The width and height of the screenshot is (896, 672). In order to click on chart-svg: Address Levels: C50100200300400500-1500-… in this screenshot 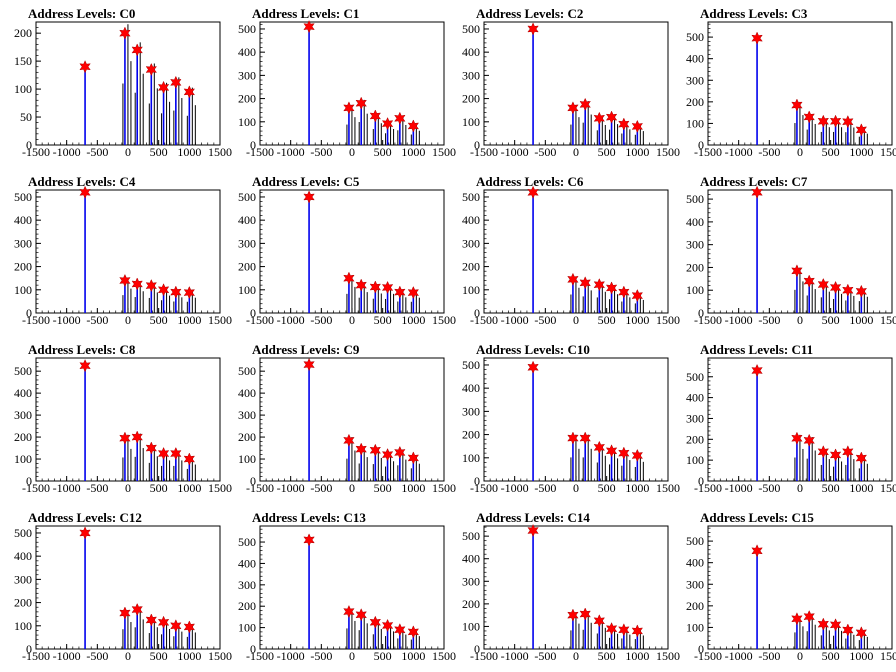, I will do `click(347, 250)`.